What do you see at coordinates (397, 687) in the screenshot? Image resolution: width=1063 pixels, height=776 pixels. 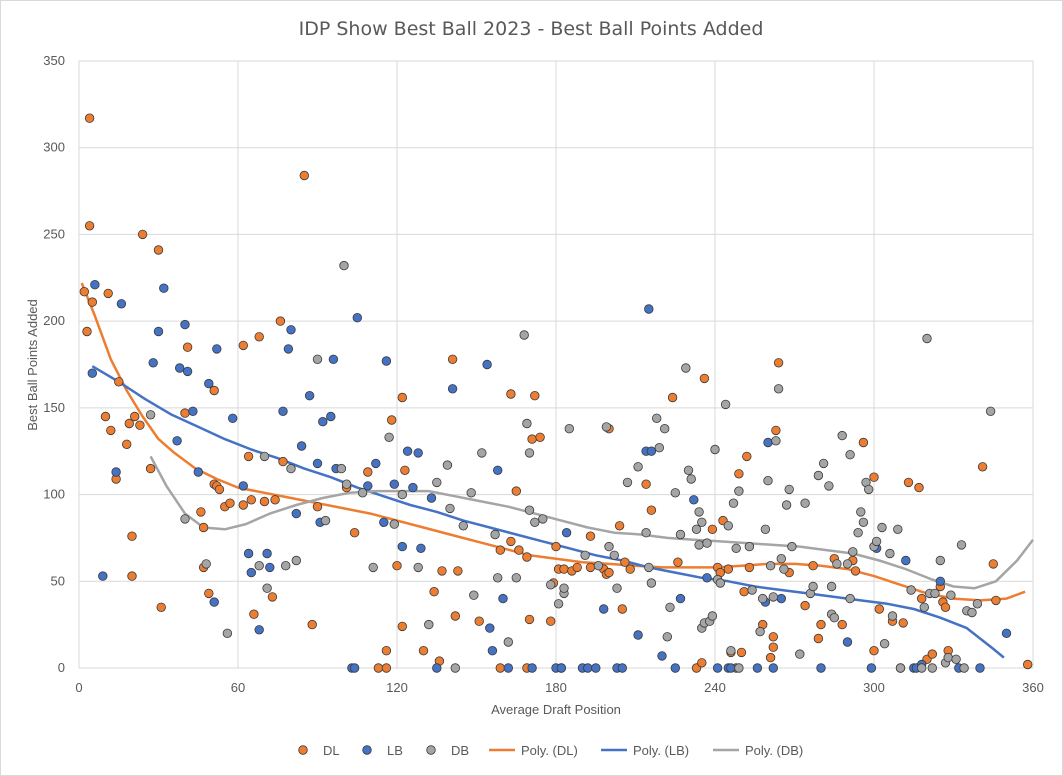 I see `x-tick-label: 120` at bounding box center [397, 687].